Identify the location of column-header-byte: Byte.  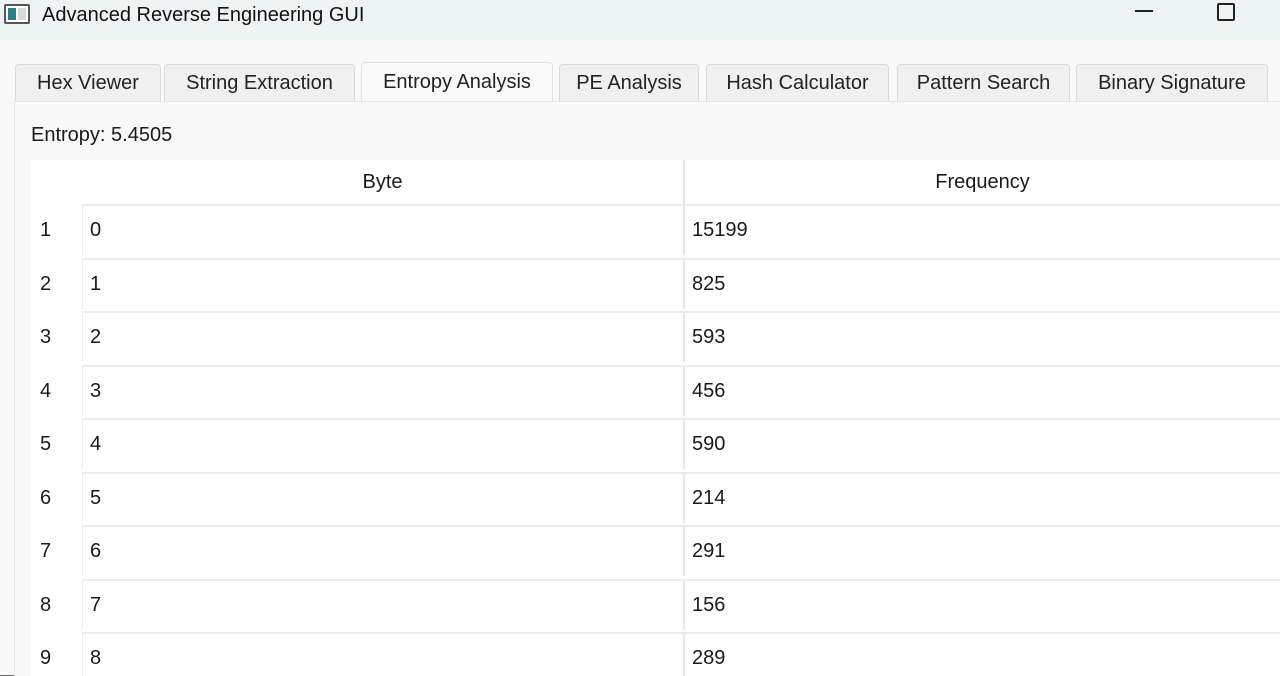
(383, 182).